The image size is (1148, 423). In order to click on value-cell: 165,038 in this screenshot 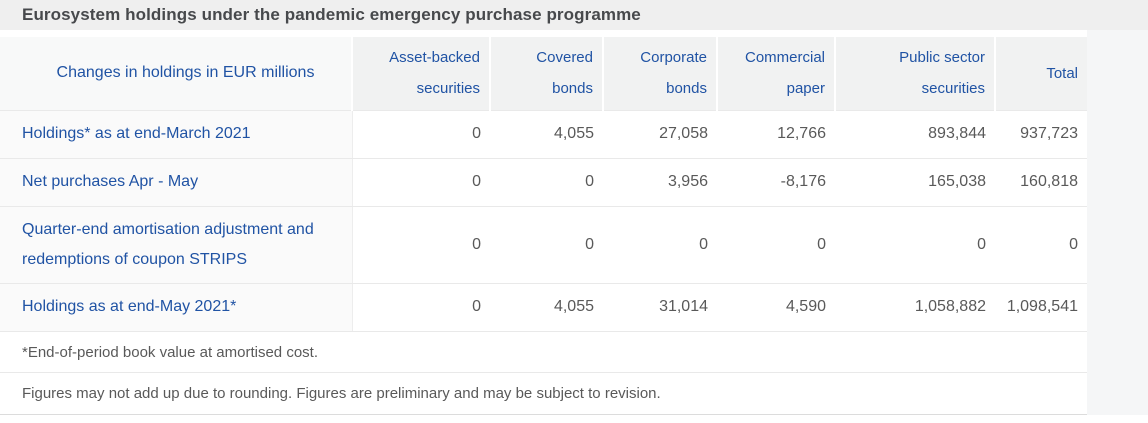, I will do `click(915, 182)`.